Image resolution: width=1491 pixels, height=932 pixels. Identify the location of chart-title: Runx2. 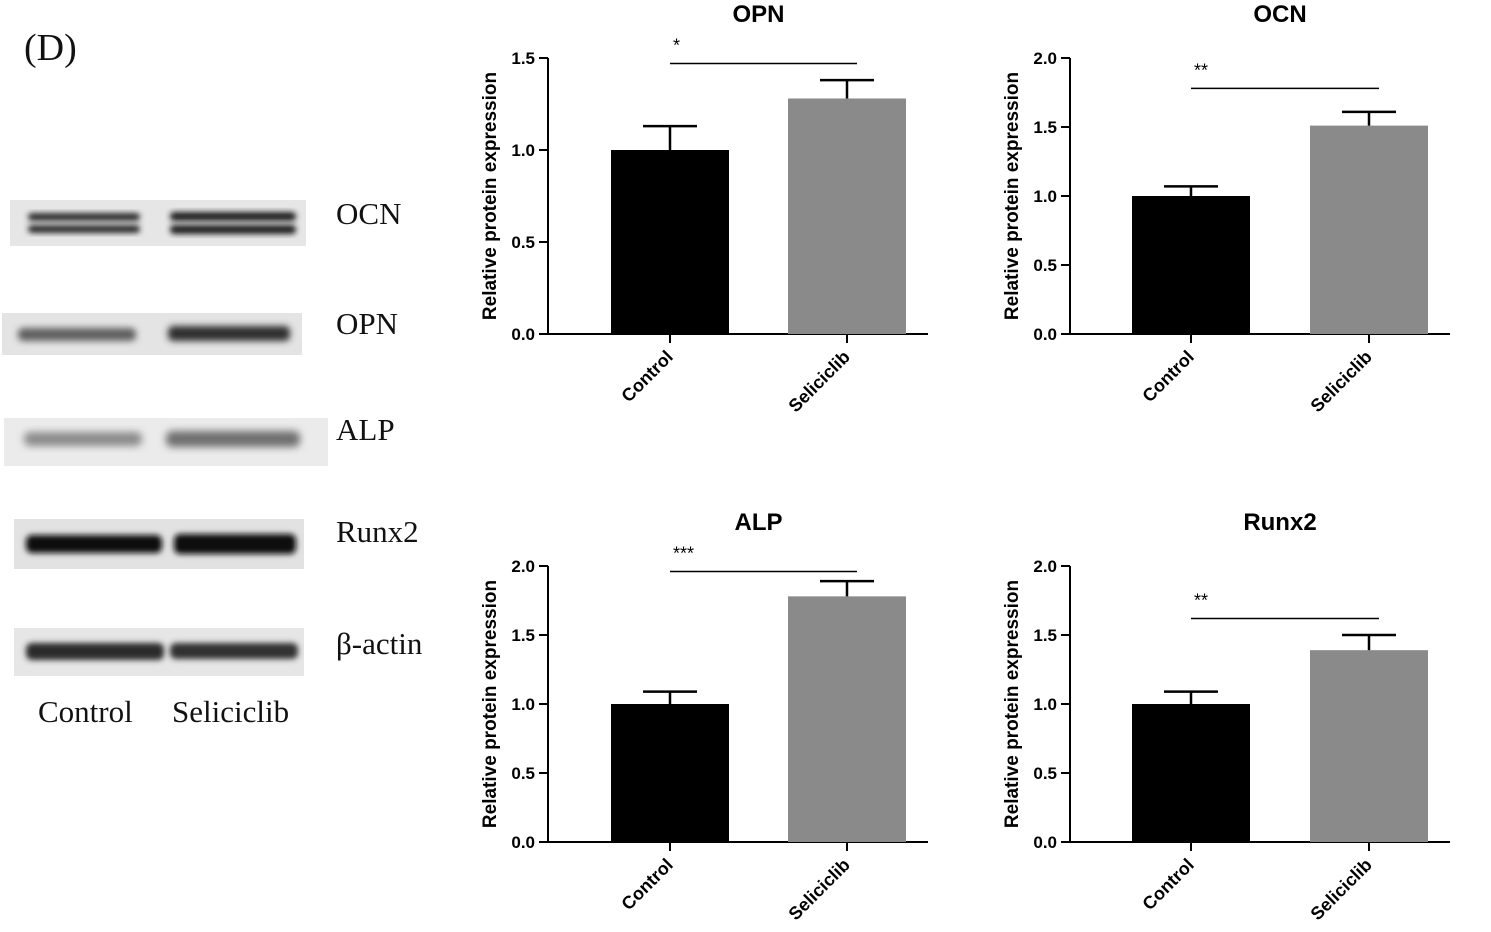
(1279, 522).